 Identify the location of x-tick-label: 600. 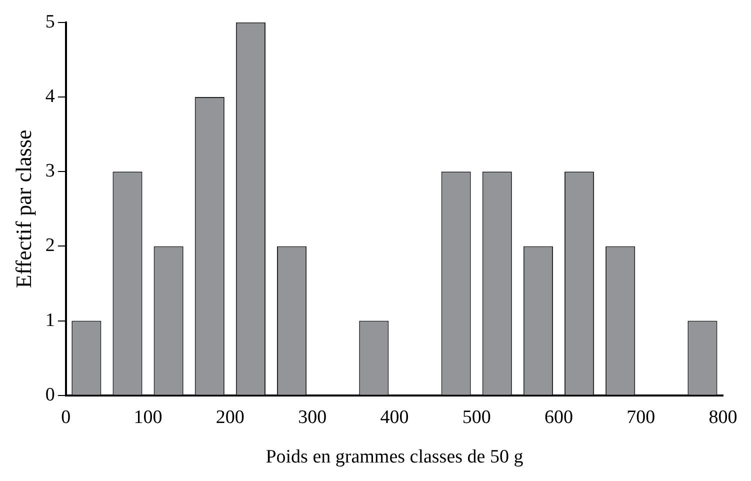
(558, 417).